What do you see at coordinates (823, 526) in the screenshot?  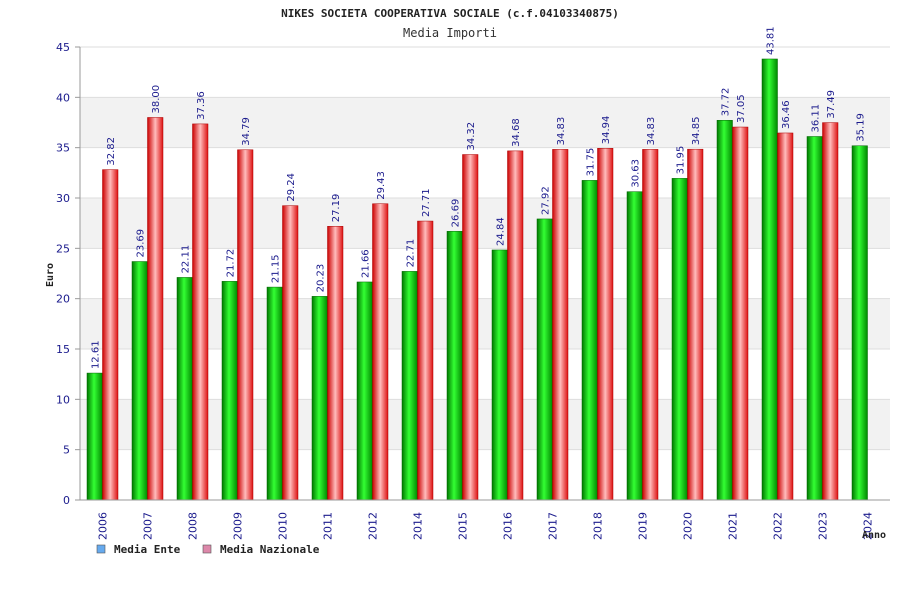 I see `x-tick-label: 2023` at bounding box center [823, 526].